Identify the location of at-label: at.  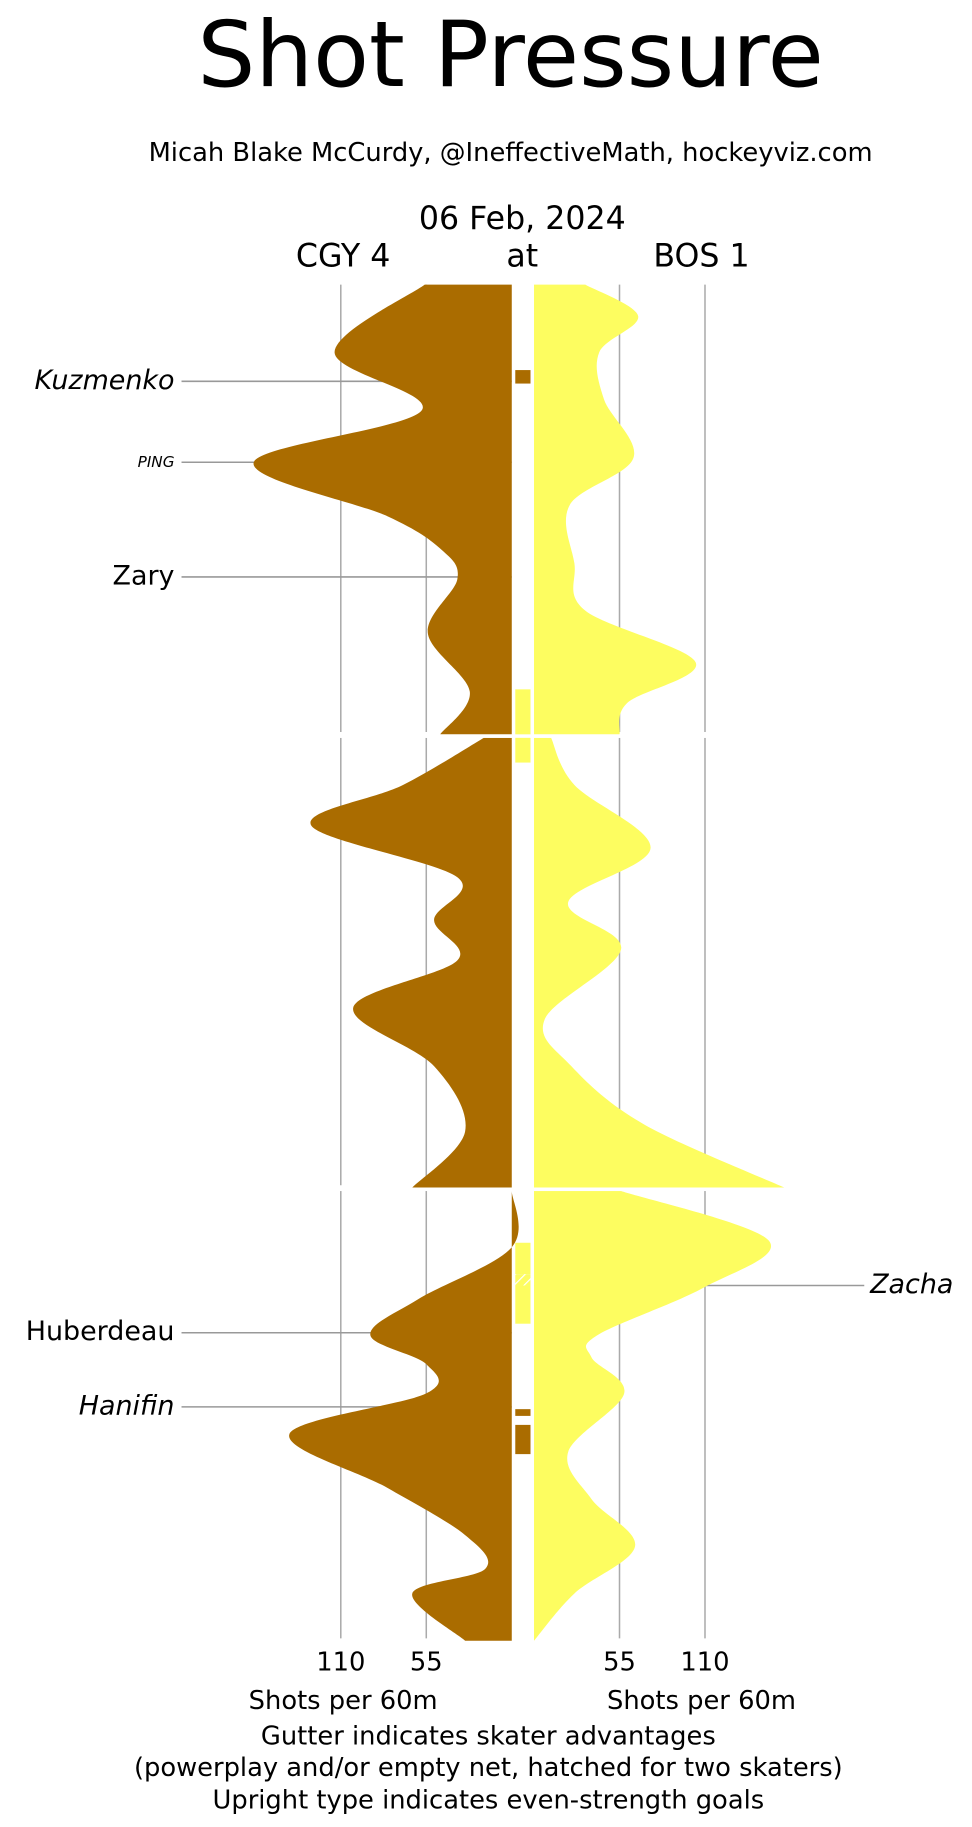
(522, 257).